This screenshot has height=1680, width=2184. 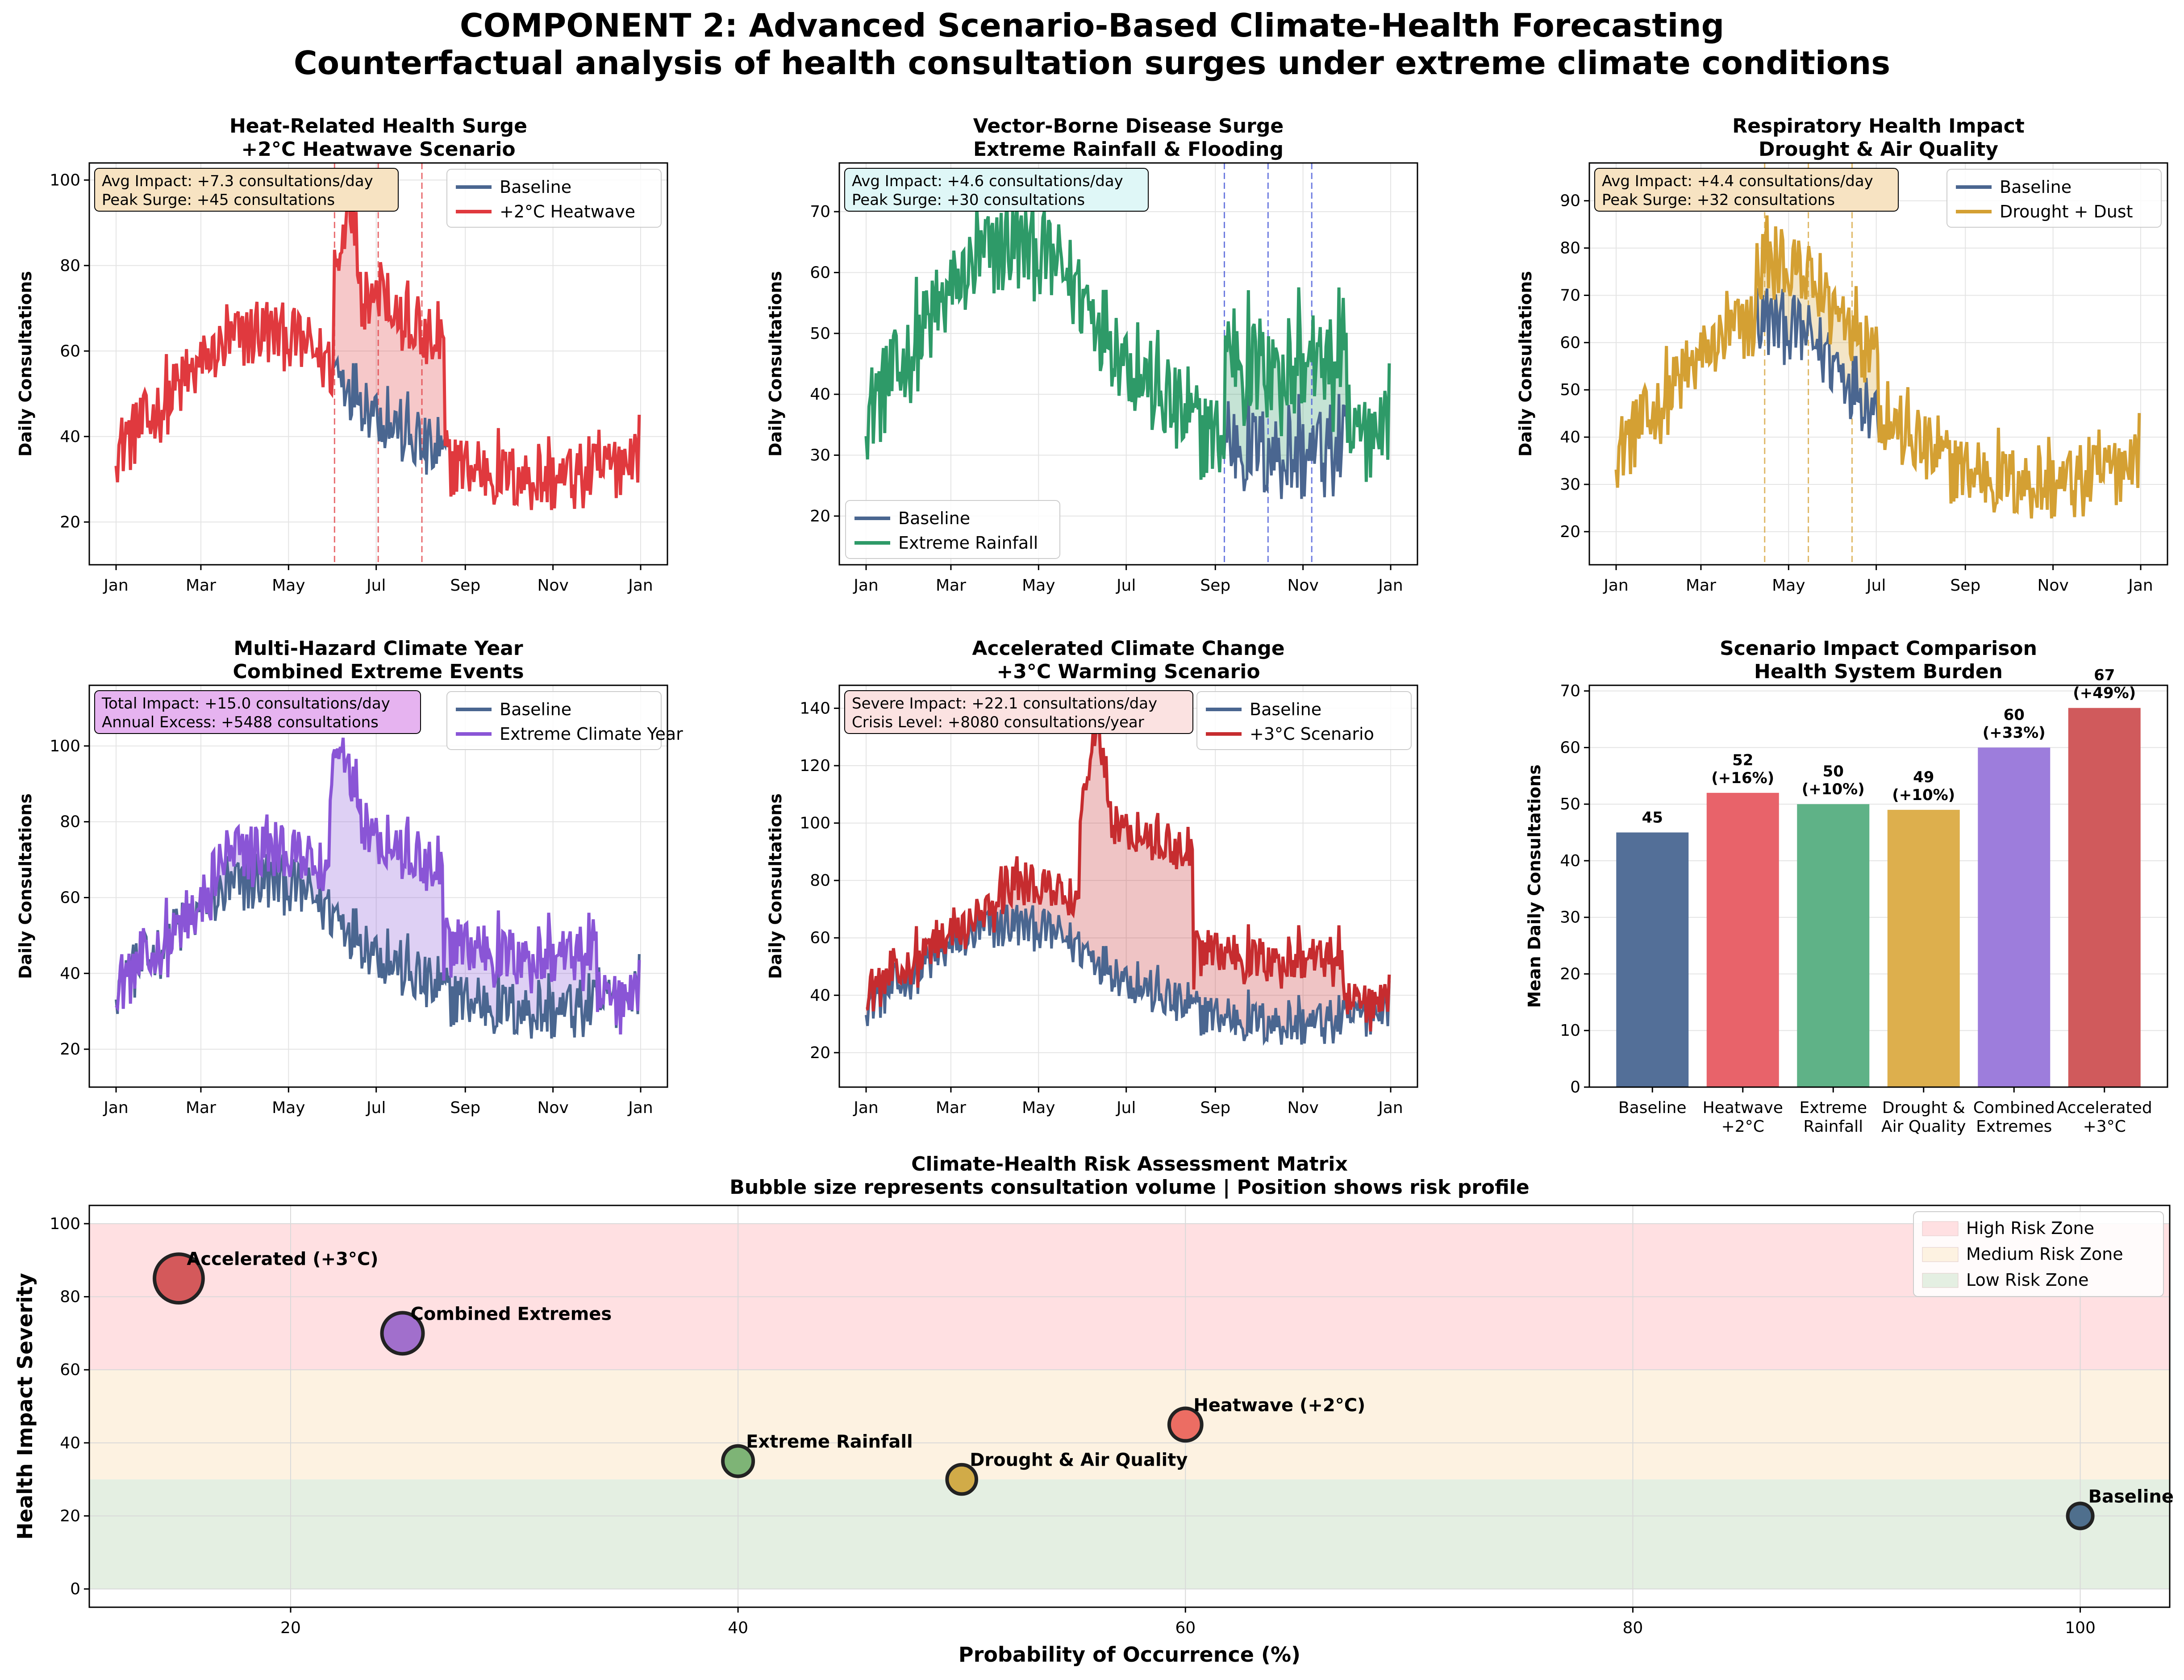 I want to click on risk-matrix-bubble-label-1: Accelerated (+3°C), so click(x=282, y=1259).